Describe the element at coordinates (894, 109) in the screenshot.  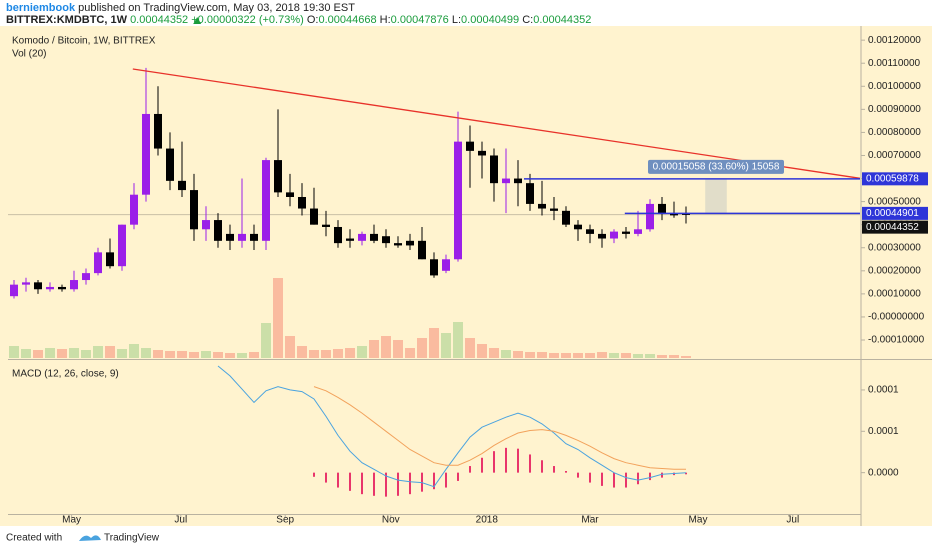
I see `y-tick-label: 0.00090000` at that location.